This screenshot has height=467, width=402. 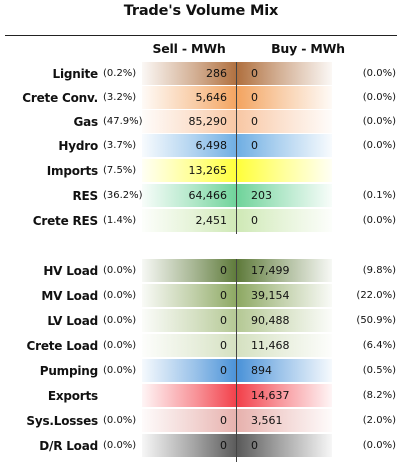 I want to click on buy-value-cell: 90,488, so click(x=284, y=320).